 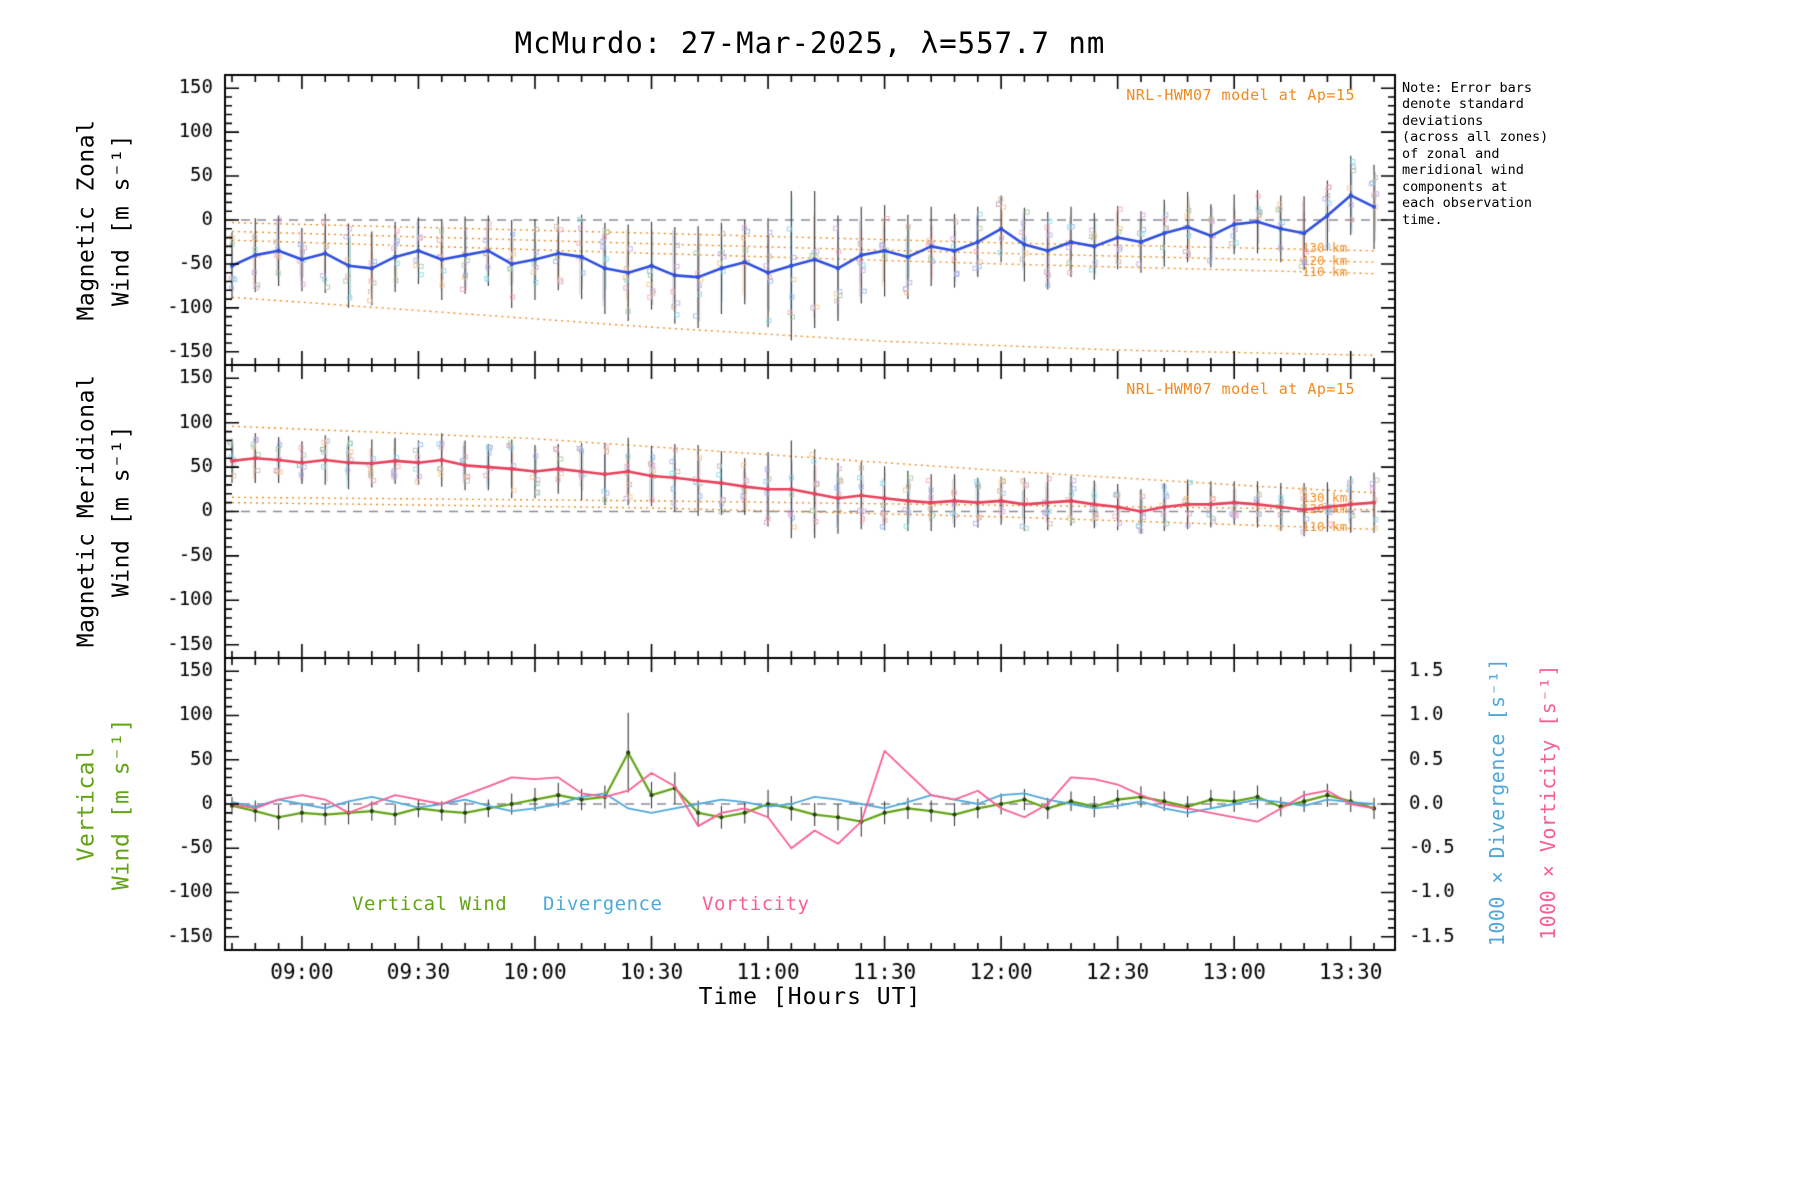 What do you see at coordinates (1497, 802) in the screenshot?
I see `divergence-axis-title: 1000 × Divergence [s⁻¹]` at bounding box center [1497, 802].